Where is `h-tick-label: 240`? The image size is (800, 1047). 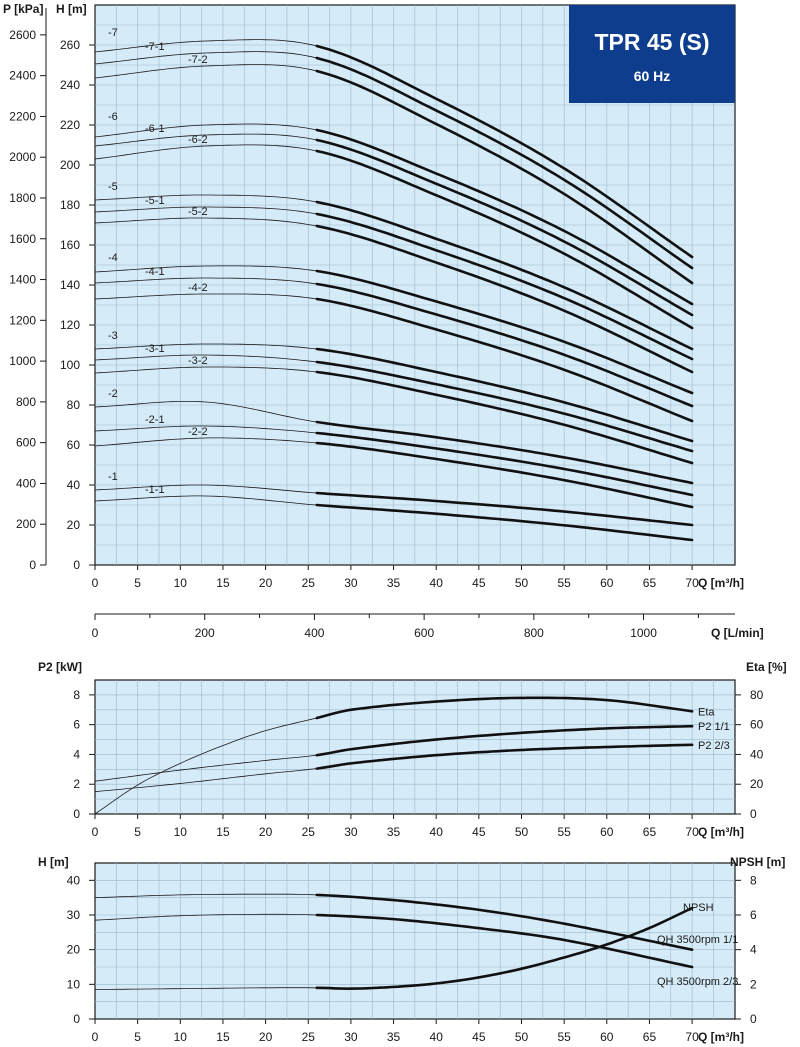
h-tick-label: 240 is located at coordinates (70, 85).